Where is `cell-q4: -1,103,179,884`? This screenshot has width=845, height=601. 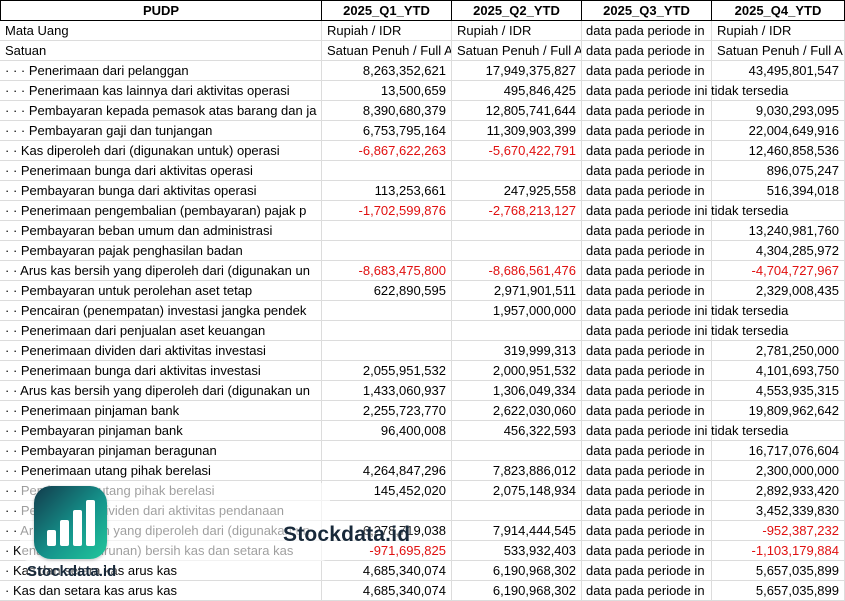
cell-q4: -1,103,179,884 is located at coordinates (778, 551).